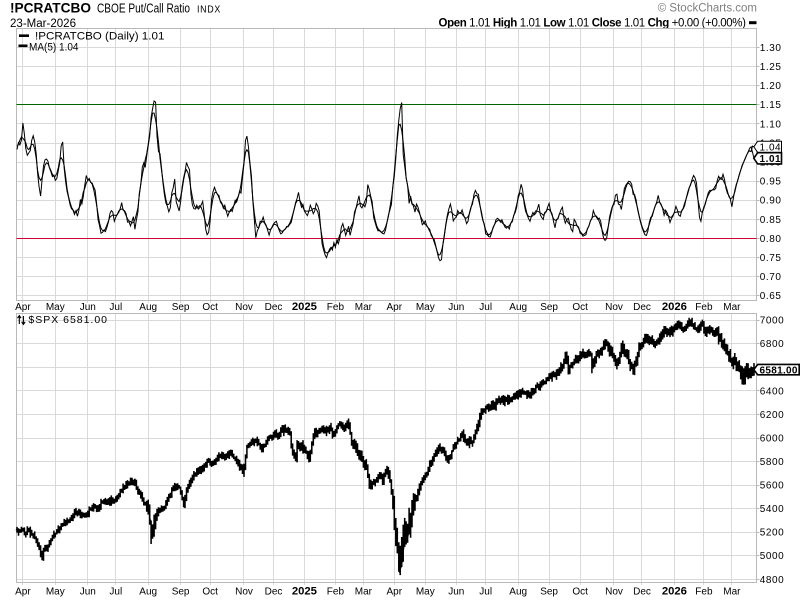  Describe the element at coordinates (771, 86) in the screenshot. I see `svg-text: 1.20` at that location.